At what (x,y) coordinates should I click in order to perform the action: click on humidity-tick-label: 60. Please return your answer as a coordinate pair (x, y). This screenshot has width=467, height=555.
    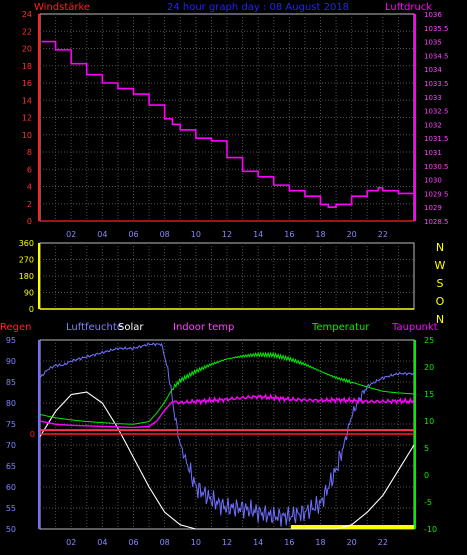
    Looking at the image, I should click on (11, 487).